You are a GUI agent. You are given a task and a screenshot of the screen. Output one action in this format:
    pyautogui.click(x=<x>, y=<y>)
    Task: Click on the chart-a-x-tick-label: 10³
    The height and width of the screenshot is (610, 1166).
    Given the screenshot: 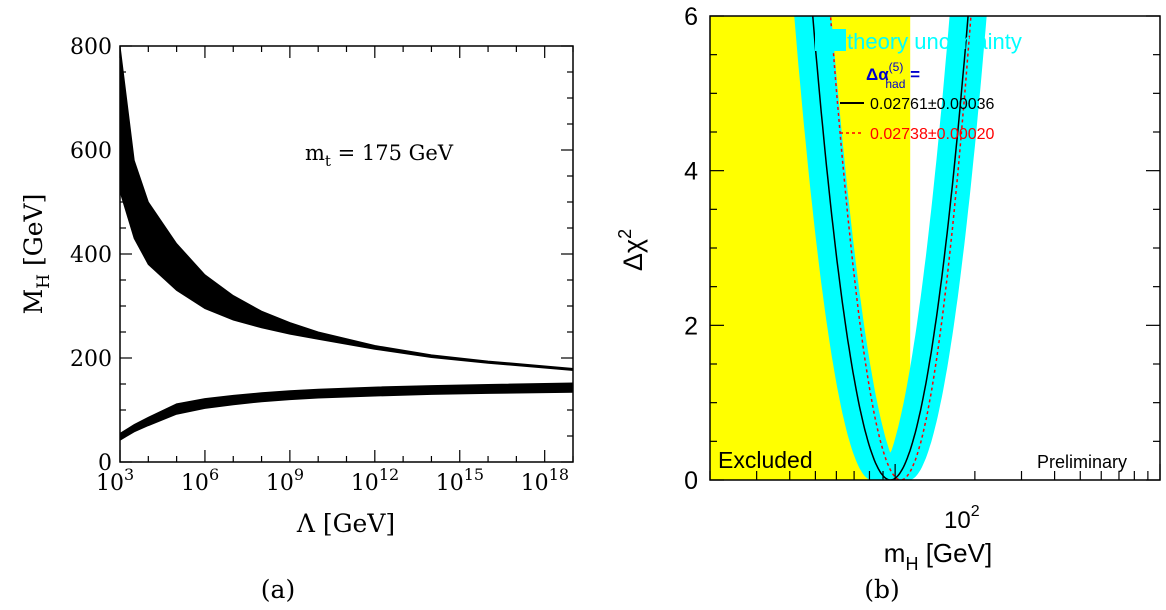 What is the action you would take?
    pyautogui.click(x=115, y=480)
    